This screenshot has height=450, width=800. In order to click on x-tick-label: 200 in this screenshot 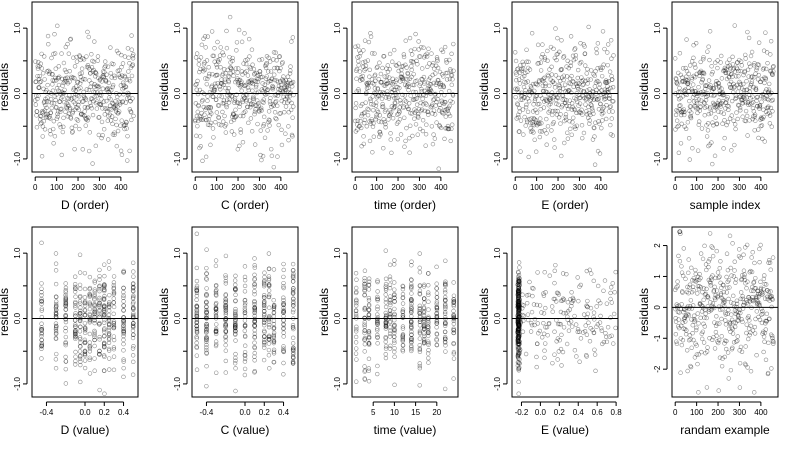, I will do `click(78, 187)`.